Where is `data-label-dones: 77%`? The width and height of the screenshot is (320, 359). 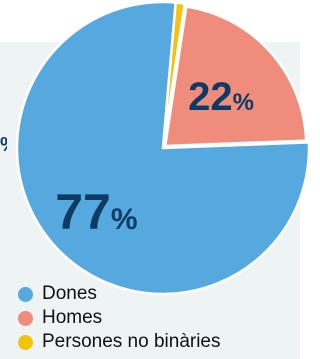 data-label-dones: 77% is located at coordinates (96, 212).